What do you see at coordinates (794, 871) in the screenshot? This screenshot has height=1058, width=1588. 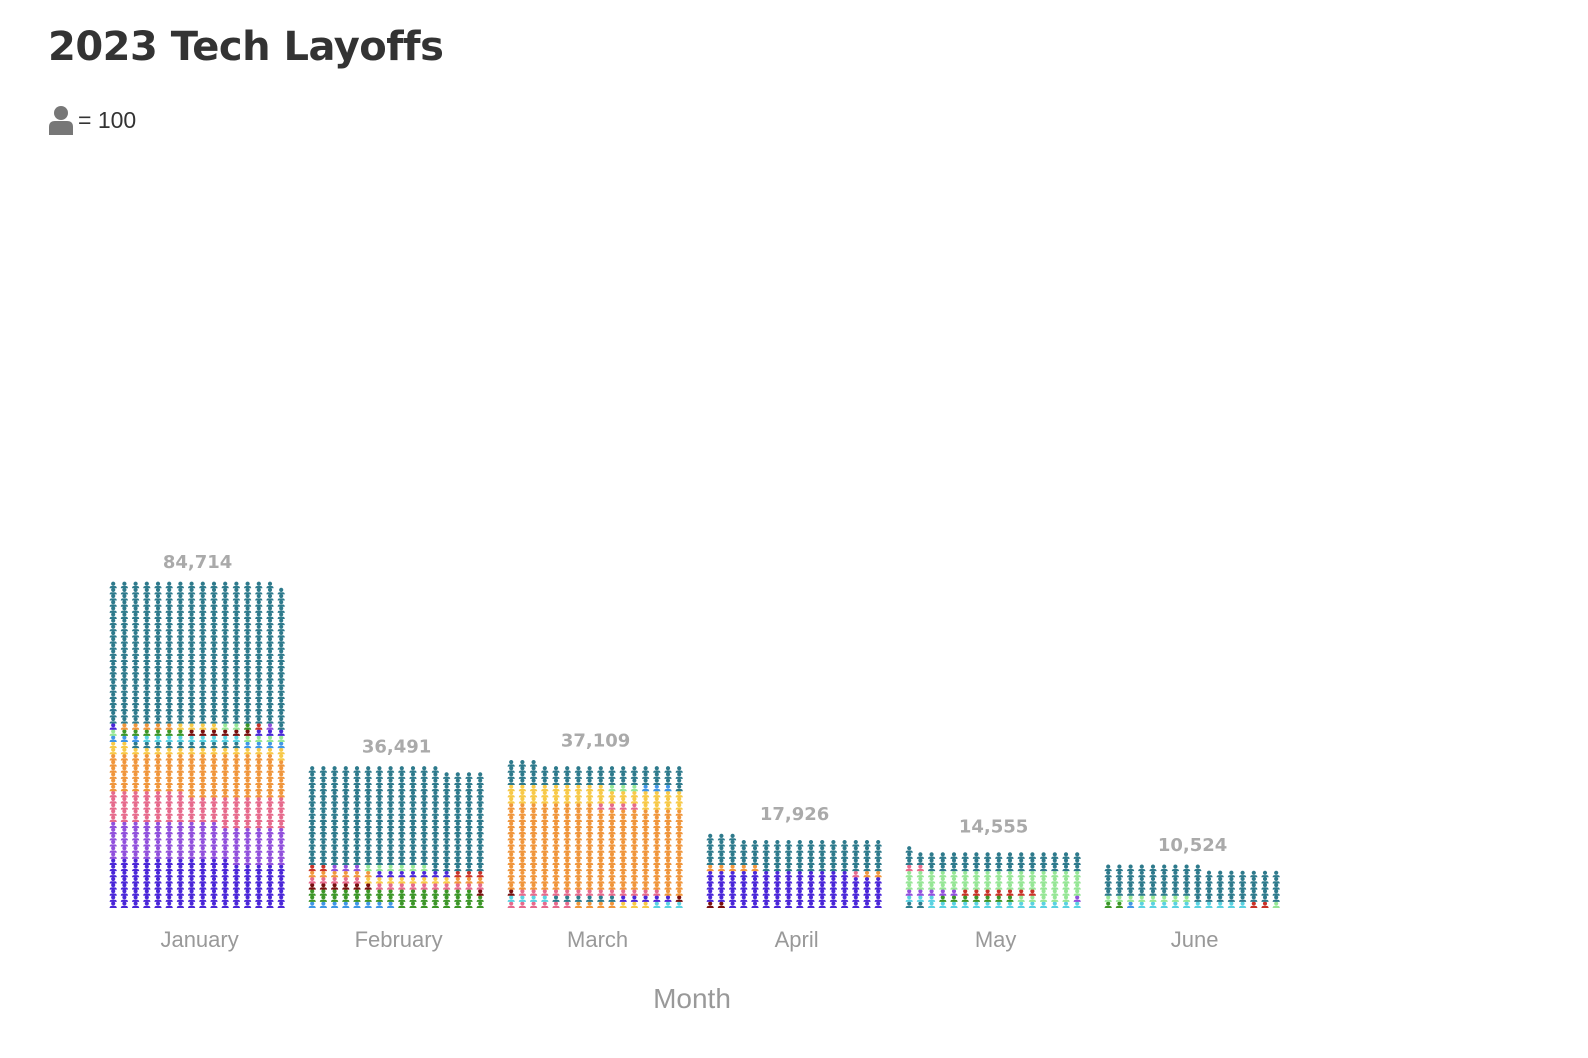 I see `bar-april` at bounding box center [794, 871].